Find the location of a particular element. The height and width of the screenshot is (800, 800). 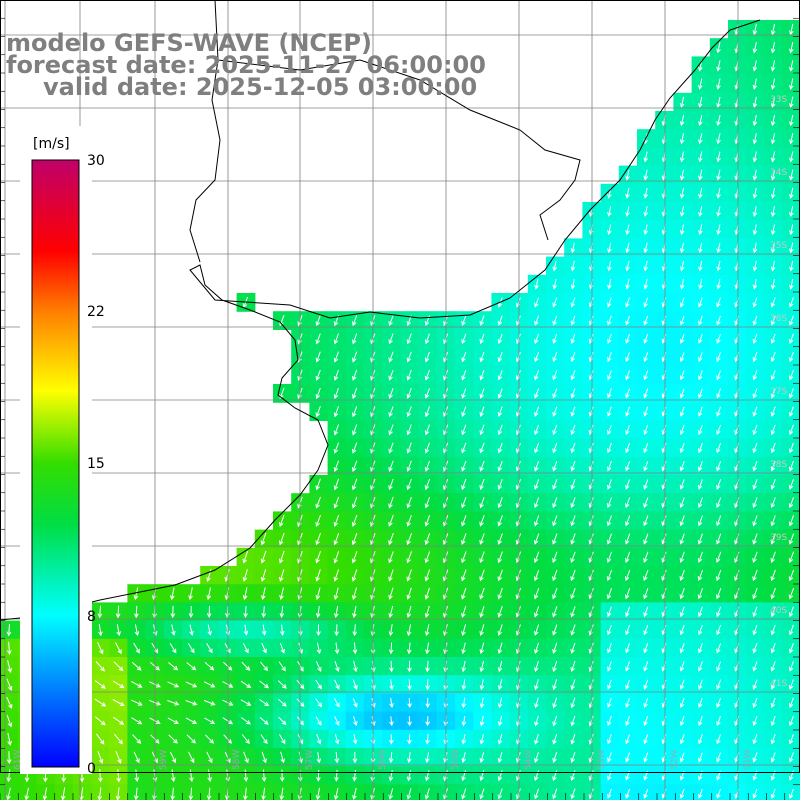

longitude-label: 59W is located at coordinates (164, 760).